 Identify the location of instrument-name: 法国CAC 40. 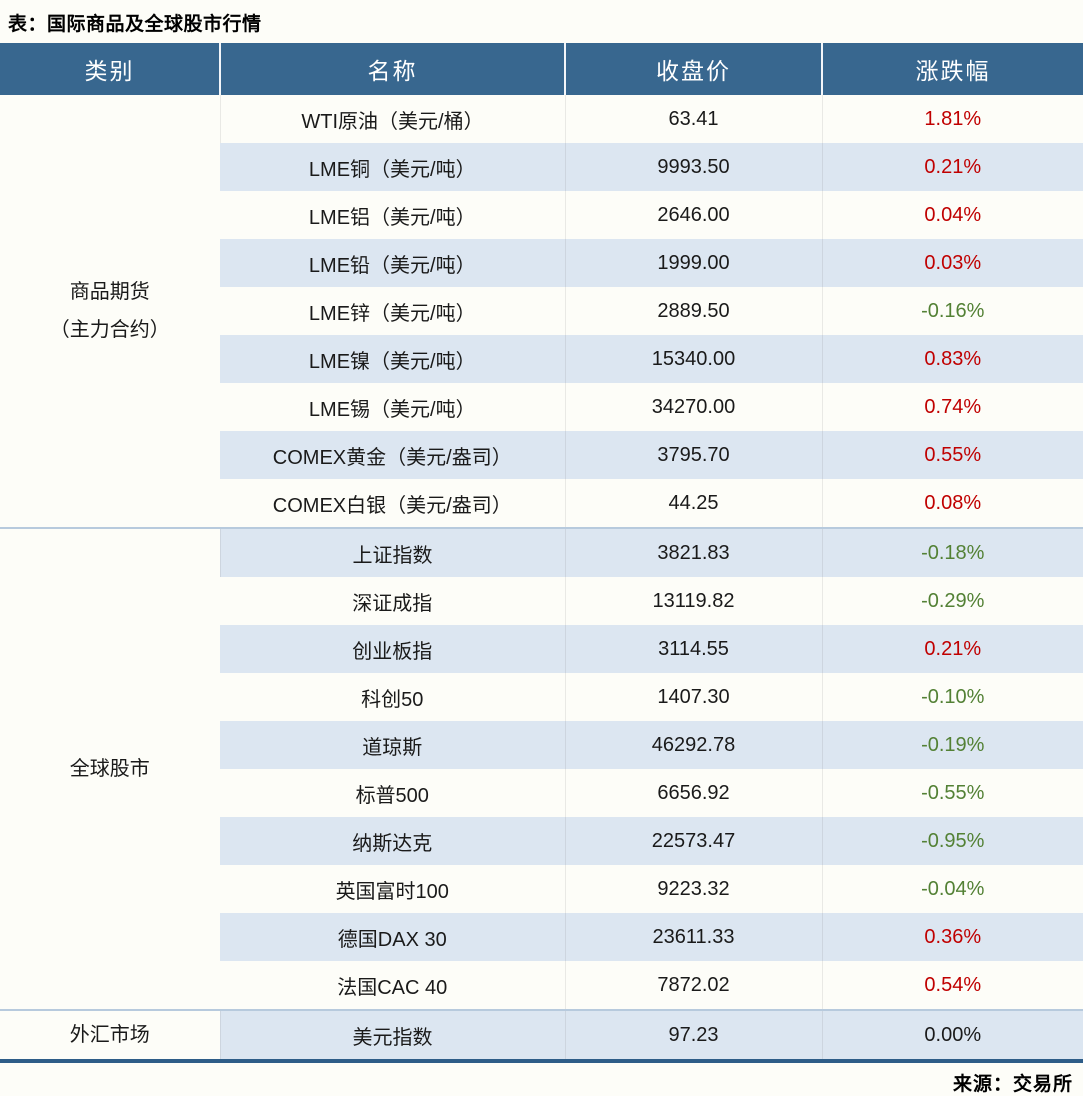
(392, 985).